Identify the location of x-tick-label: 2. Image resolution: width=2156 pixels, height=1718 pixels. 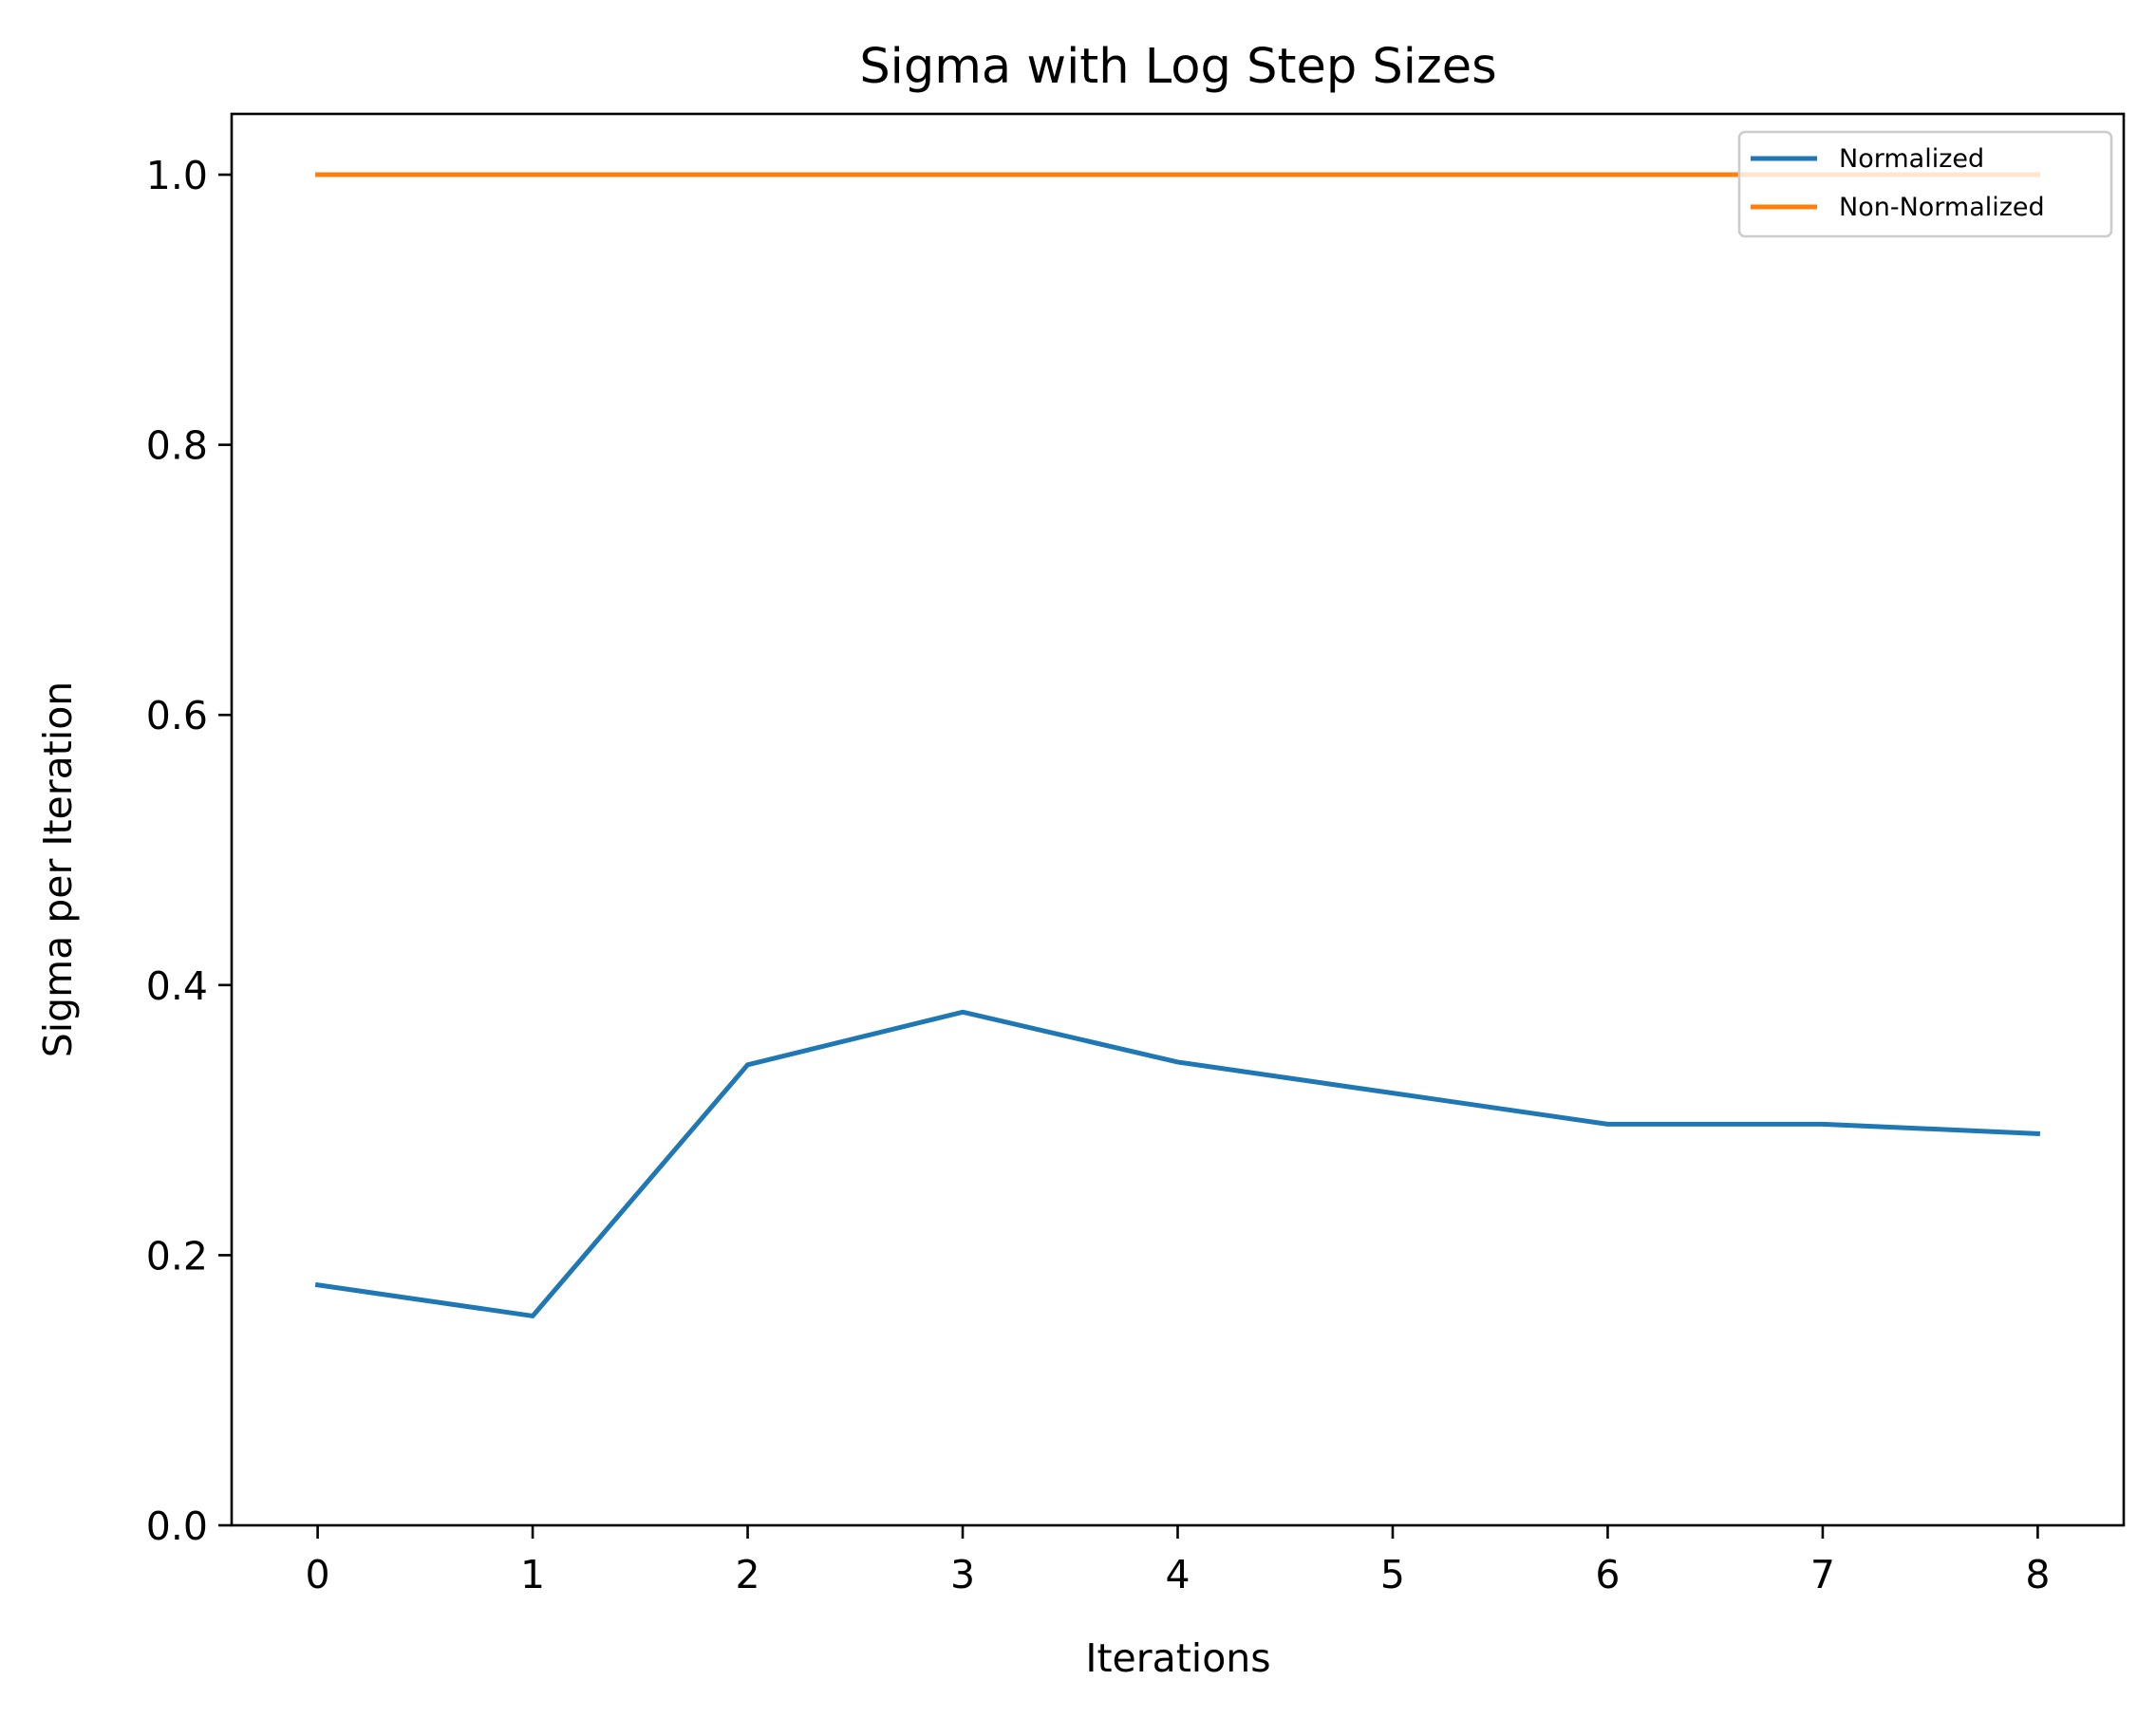
(747, 1574).